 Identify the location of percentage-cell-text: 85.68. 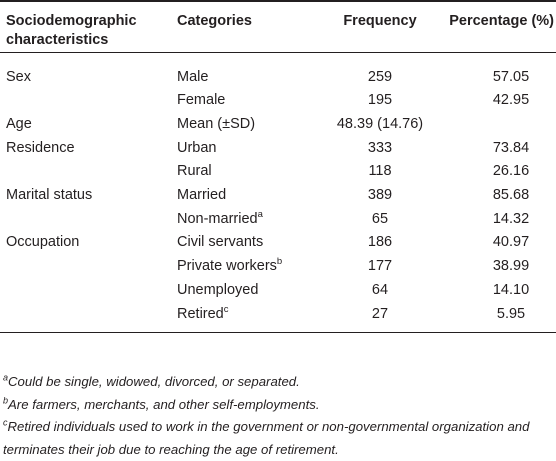
(511, 195).